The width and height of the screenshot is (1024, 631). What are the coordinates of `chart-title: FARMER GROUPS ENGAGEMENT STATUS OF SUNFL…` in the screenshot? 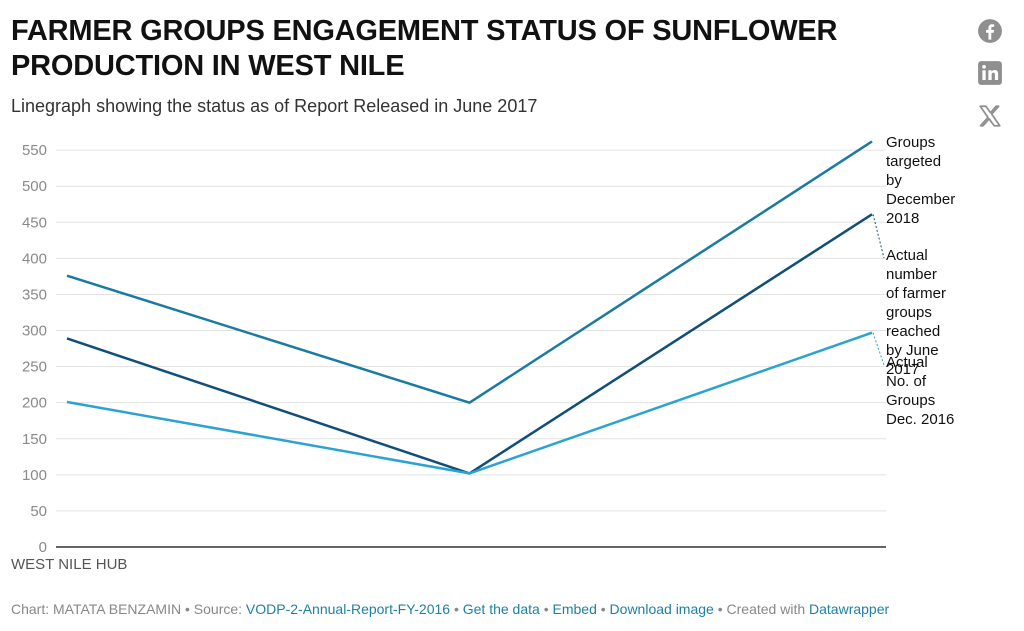 It's located at (424, 48).